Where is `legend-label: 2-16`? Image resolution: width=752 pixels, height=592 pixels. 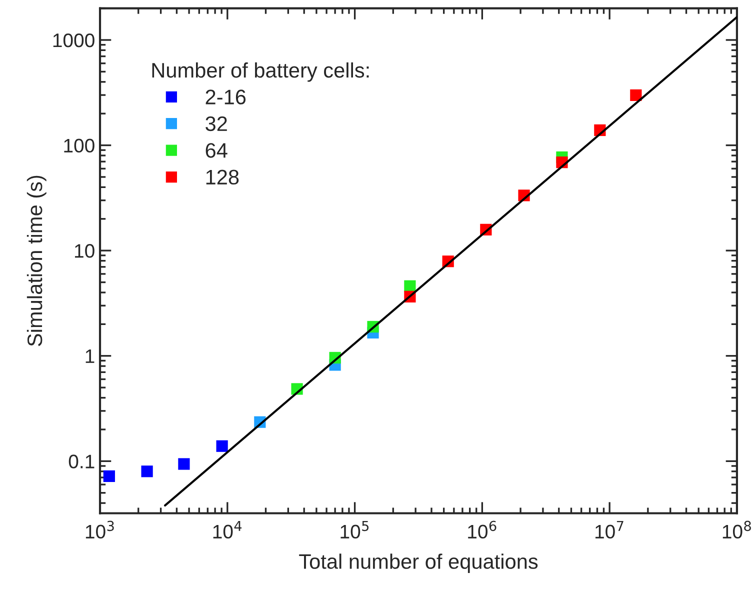
legend-label: 2-16 is located at coordinates (226, 97).